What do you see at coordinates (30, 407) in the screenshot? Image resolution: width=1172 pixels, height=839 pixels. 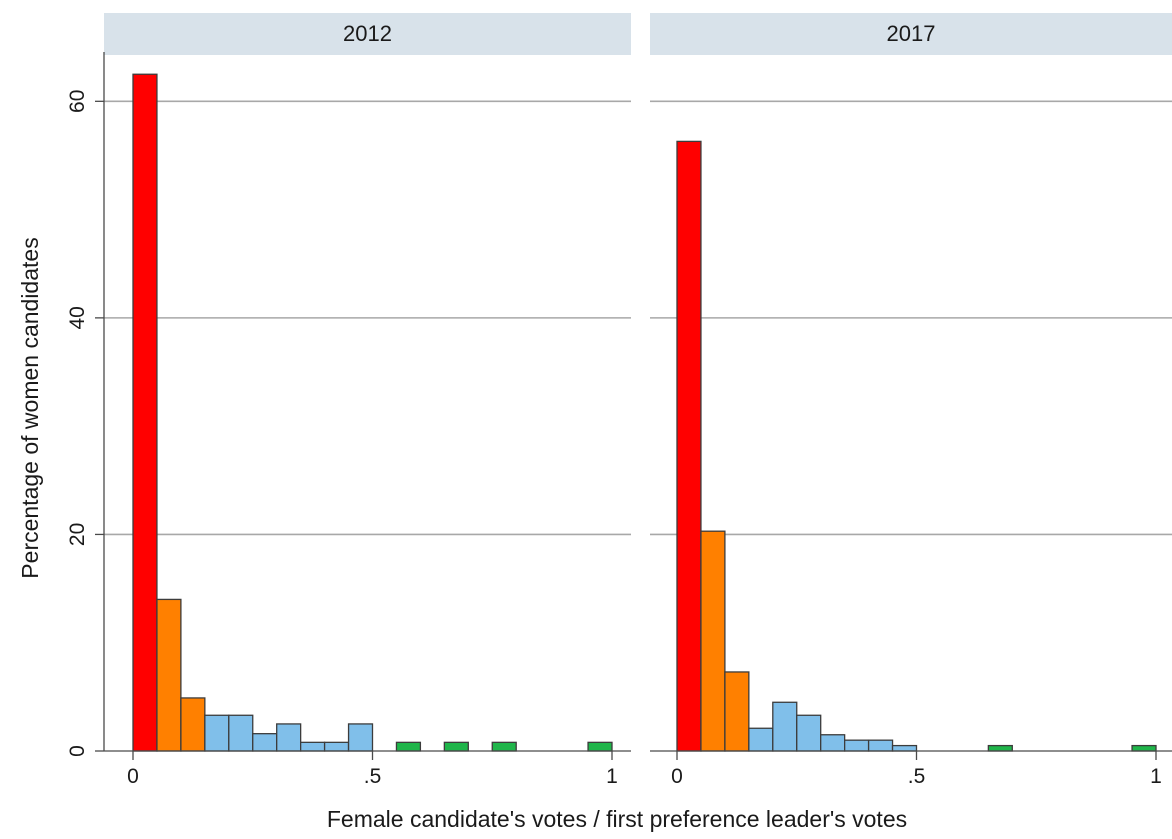 I see `y-axis-label: Percentage of women candidates` at bounding box center [30, 407].